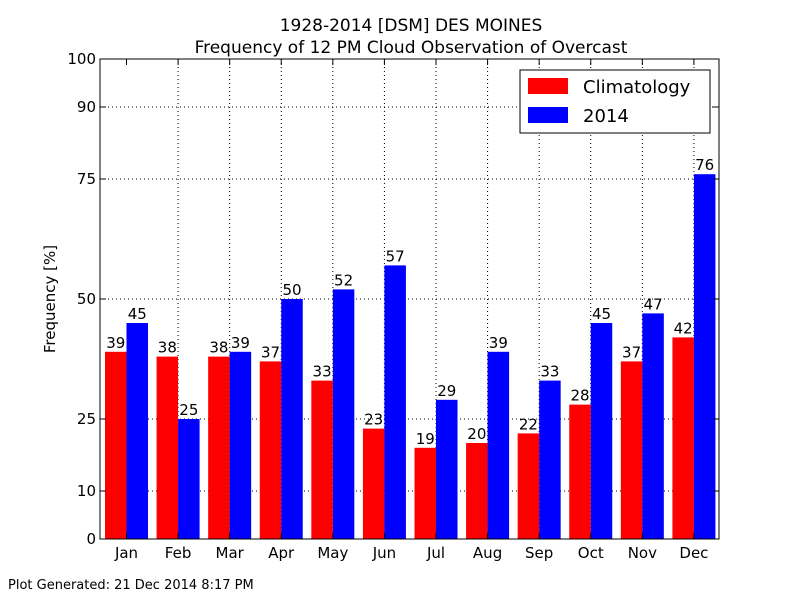 The width and height of the screenshot is (800, 600). What do you see at coordinates (601, 431) in the screenshot?
I see `bar-2014-oct` at bounding box center [601, 431].